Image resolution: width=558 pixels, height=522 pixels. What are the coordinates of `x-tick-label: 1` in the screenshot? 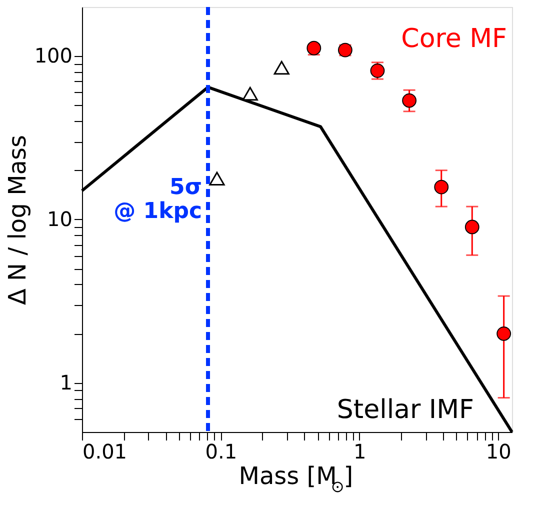 It's located at (360, 452).